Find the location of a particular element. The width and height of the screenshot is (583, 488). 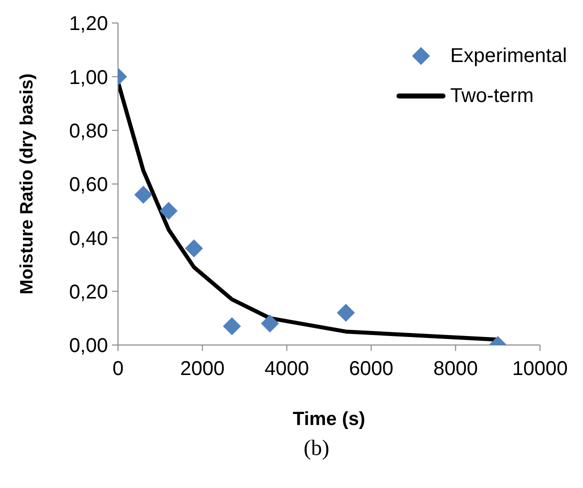

x-tick-label: 10000 is located at coordinates (540, 369).